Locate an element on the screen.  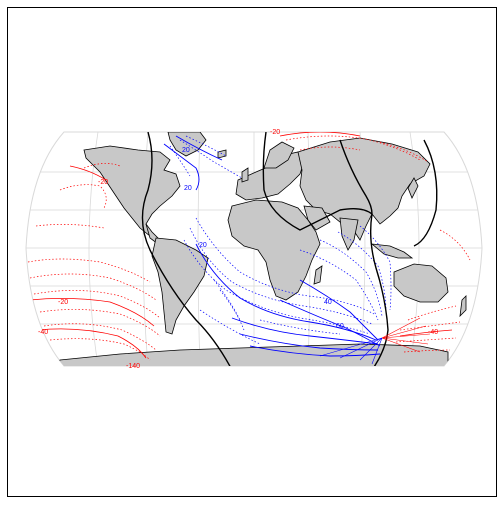
focal-point-lines is located at coordinates (375, 341).